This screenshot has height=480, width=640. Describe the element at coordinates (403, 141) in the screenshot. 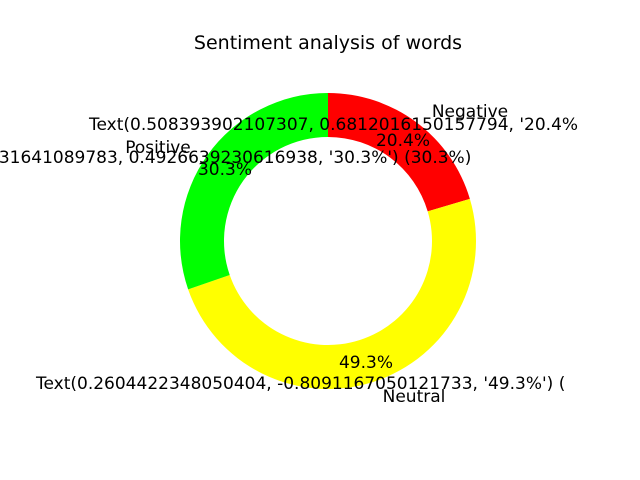

I see `slice-pct-negative: 20.4%` at that location.